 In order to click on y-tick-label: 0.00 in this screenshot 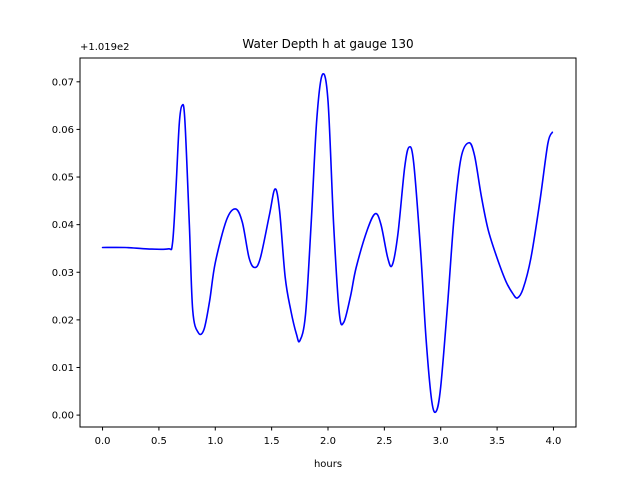, I will do `click(63, 416)`.